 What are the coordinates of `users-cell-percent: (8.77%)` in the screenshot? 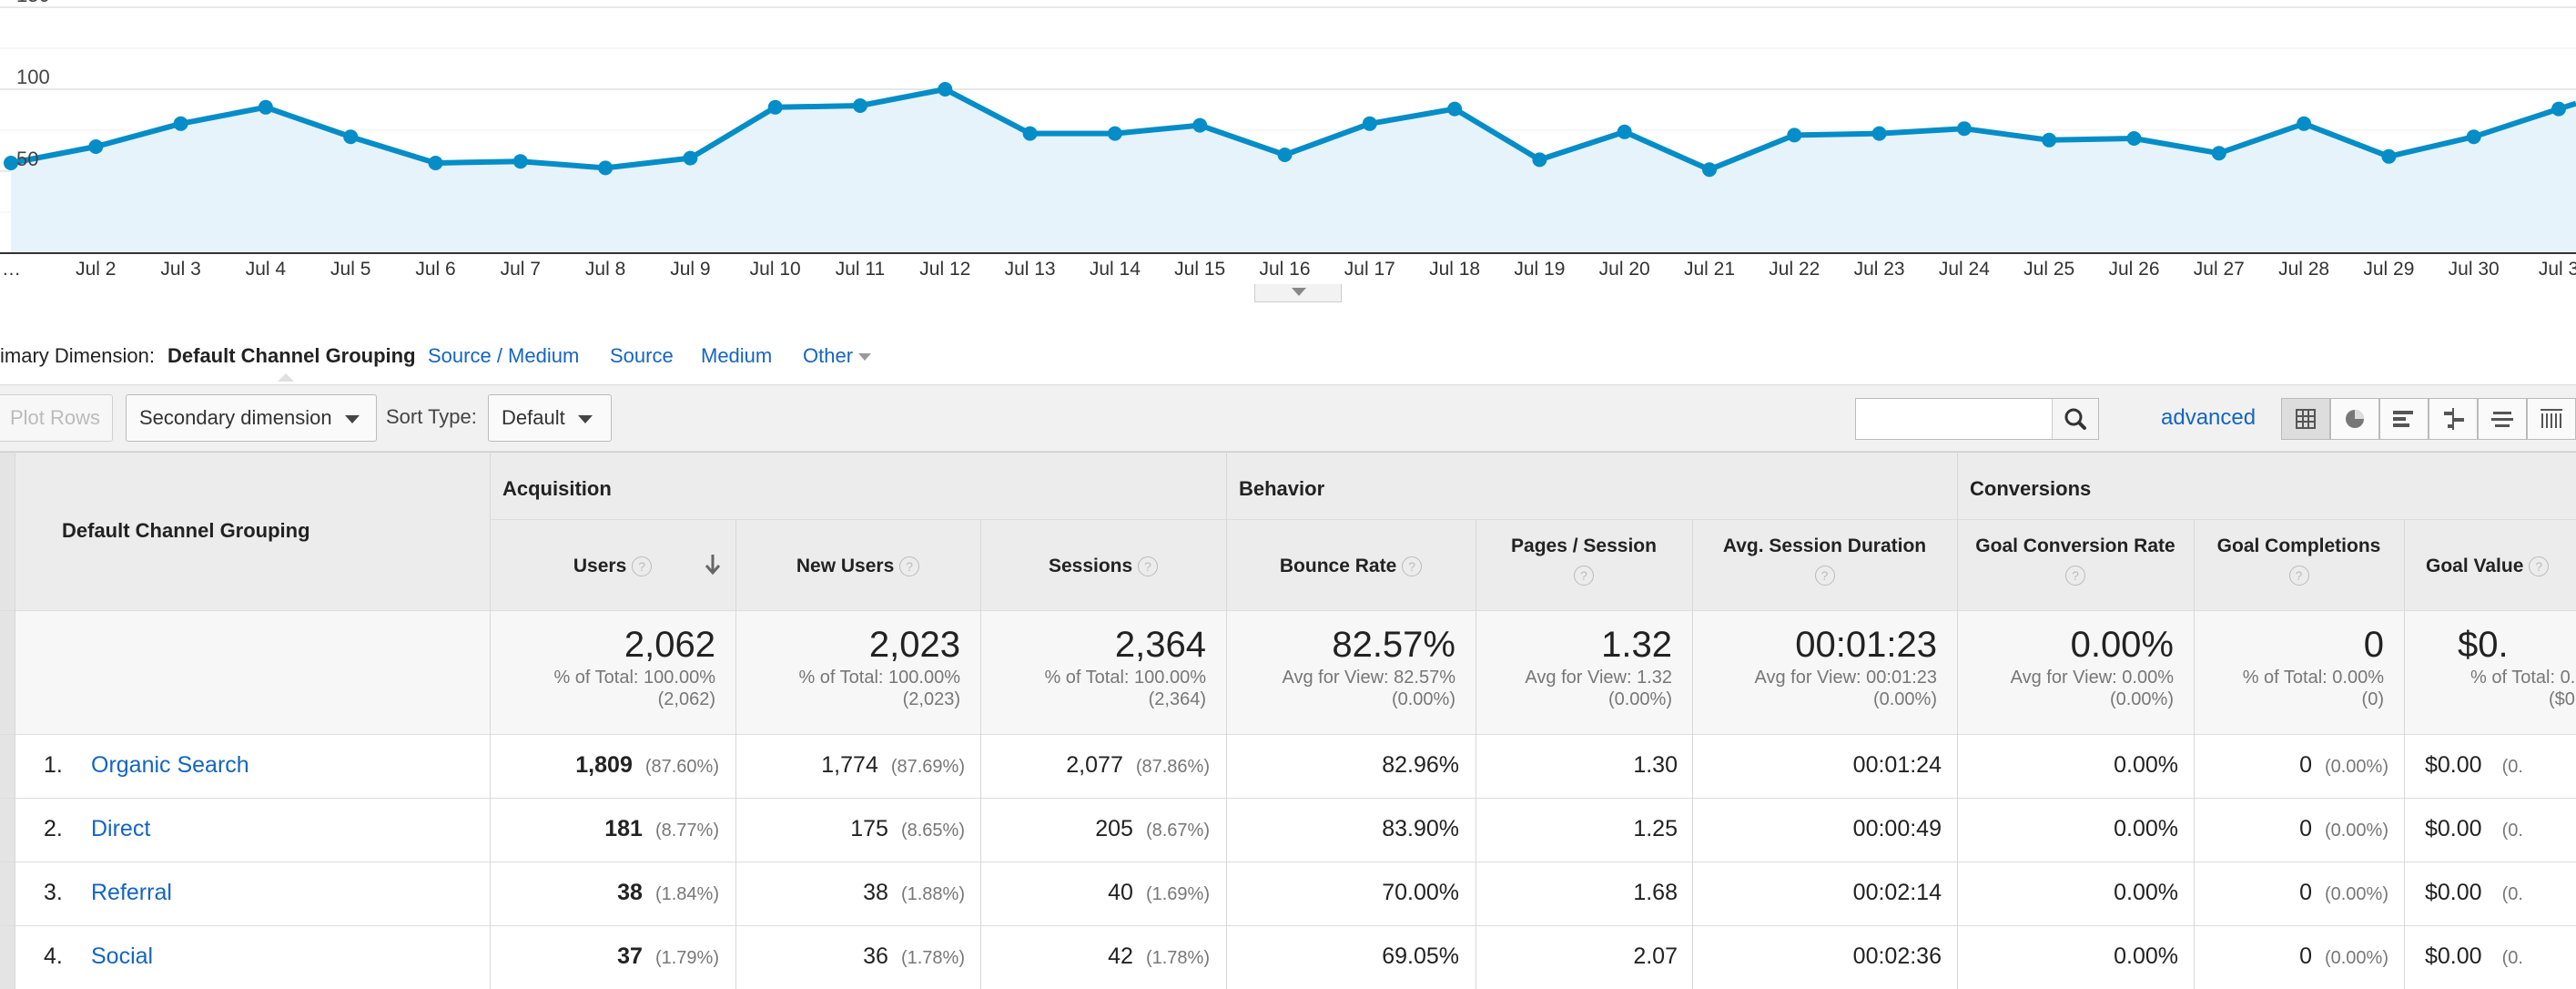 It's located at (686, 831).